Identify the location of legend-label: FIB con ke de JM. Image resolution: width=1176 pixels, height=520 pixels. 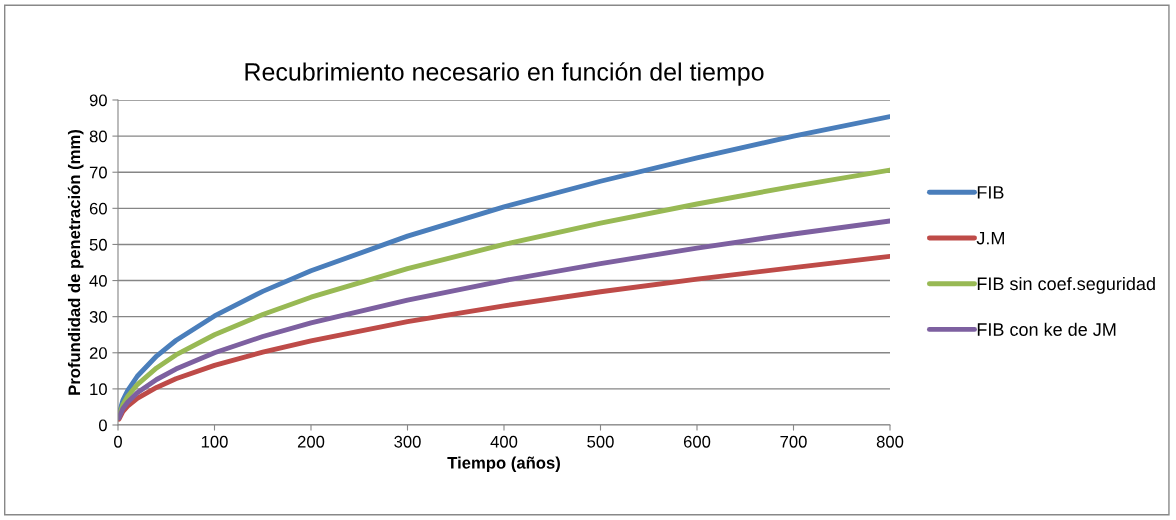
(1046, 329).